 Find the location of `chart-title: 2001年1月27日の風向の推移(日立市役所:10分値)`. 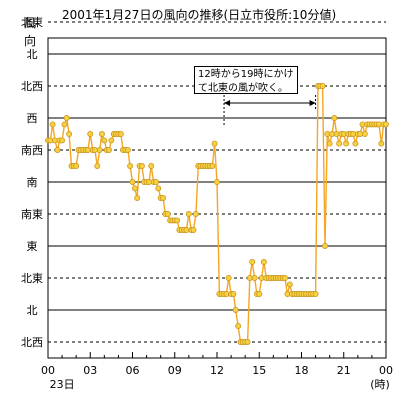

chart-title: 2001年1月27日の風向の推移(日立市役所:10分値) is located at coordinates (199, 15).